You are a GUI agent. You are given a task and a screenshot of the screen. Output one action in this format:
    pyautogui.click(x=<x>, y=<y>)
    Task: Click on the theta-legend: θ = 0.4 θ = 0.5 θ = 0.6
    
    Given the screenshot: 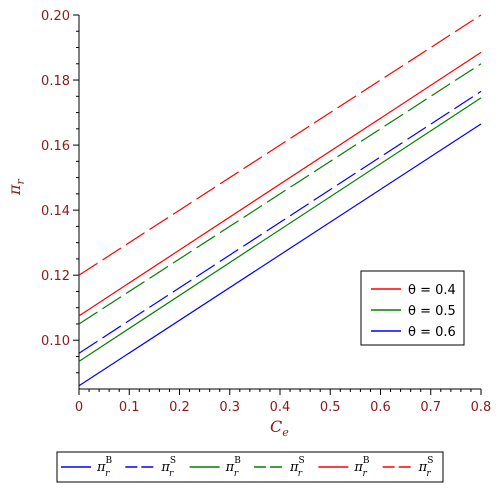 What is the action you would take?
    pyautogui.click(x=412, y=308)
    